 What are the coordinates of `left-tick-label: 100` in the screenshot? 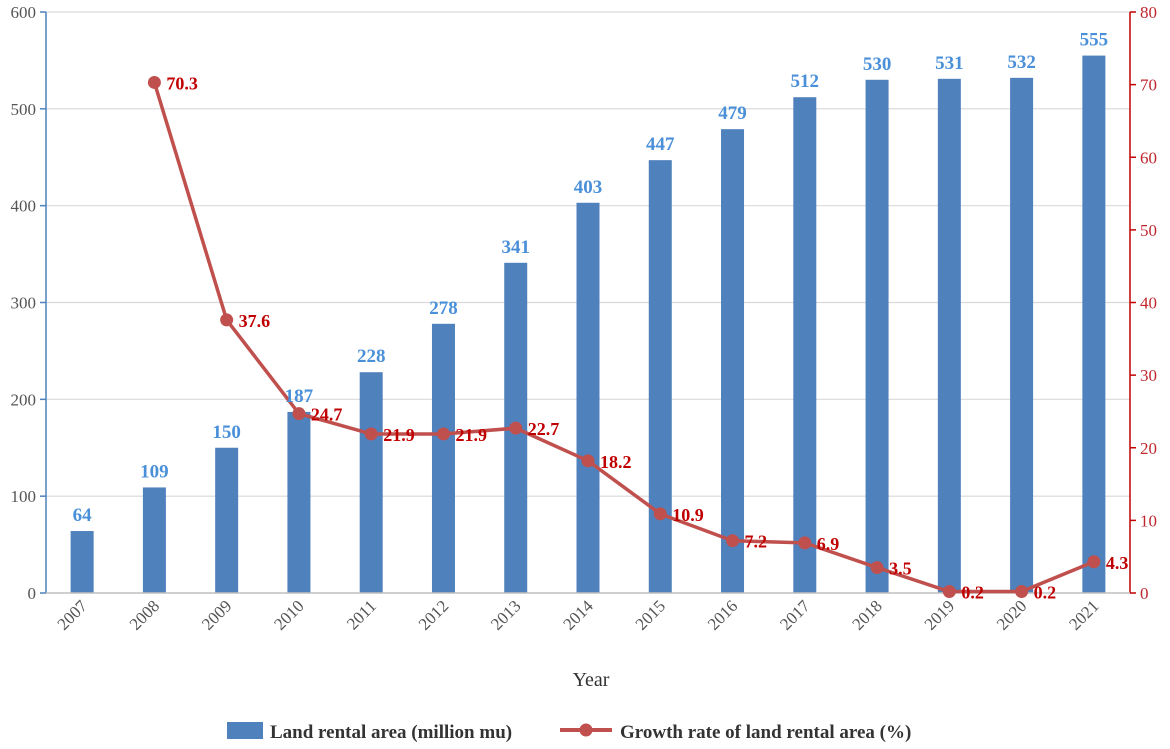 It's located at (24, 496).